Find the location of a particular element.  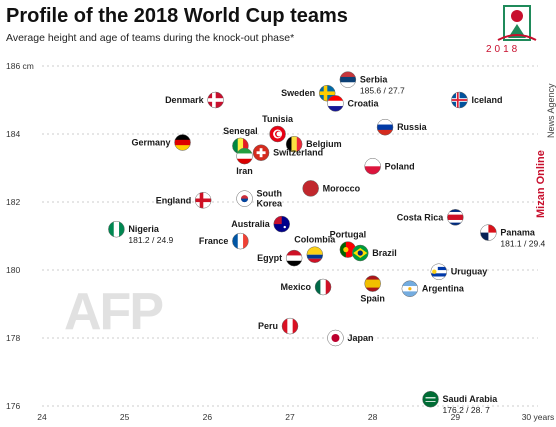

flag-mexico-icon is located at coordinates (323, 287).